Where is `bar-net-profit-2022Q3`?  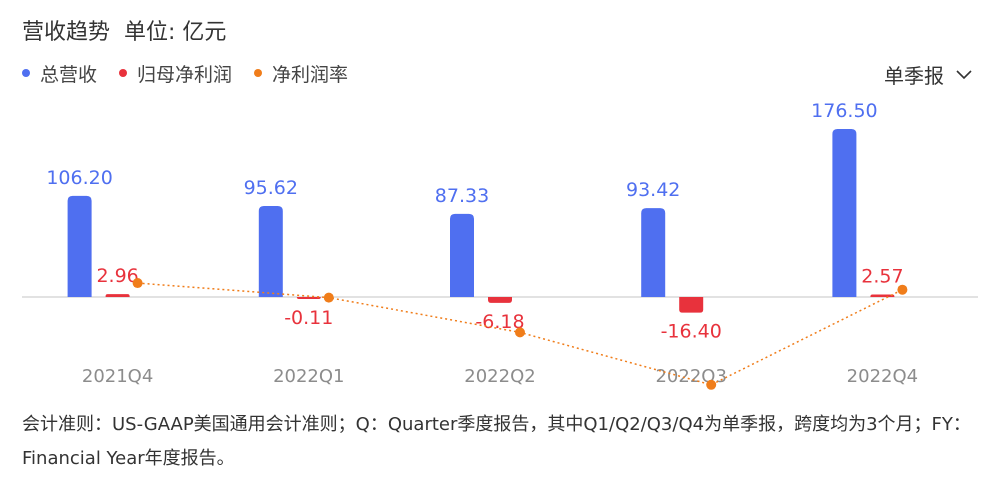 bar-net-profit-2022Q3 is located at coordinates (691, 305).